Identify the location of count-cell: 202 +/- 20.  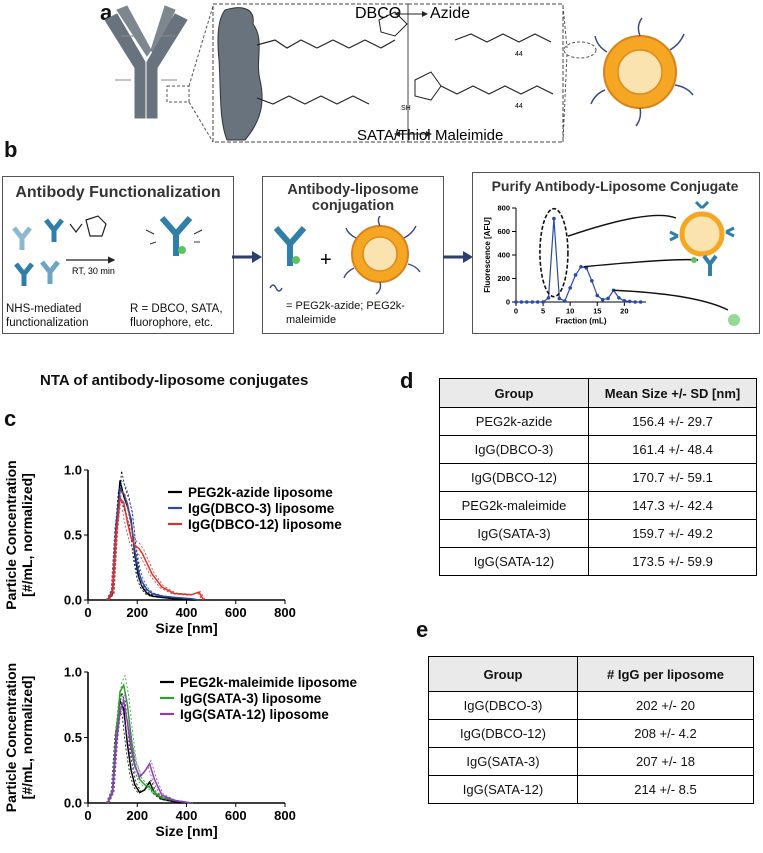
(665, 705).